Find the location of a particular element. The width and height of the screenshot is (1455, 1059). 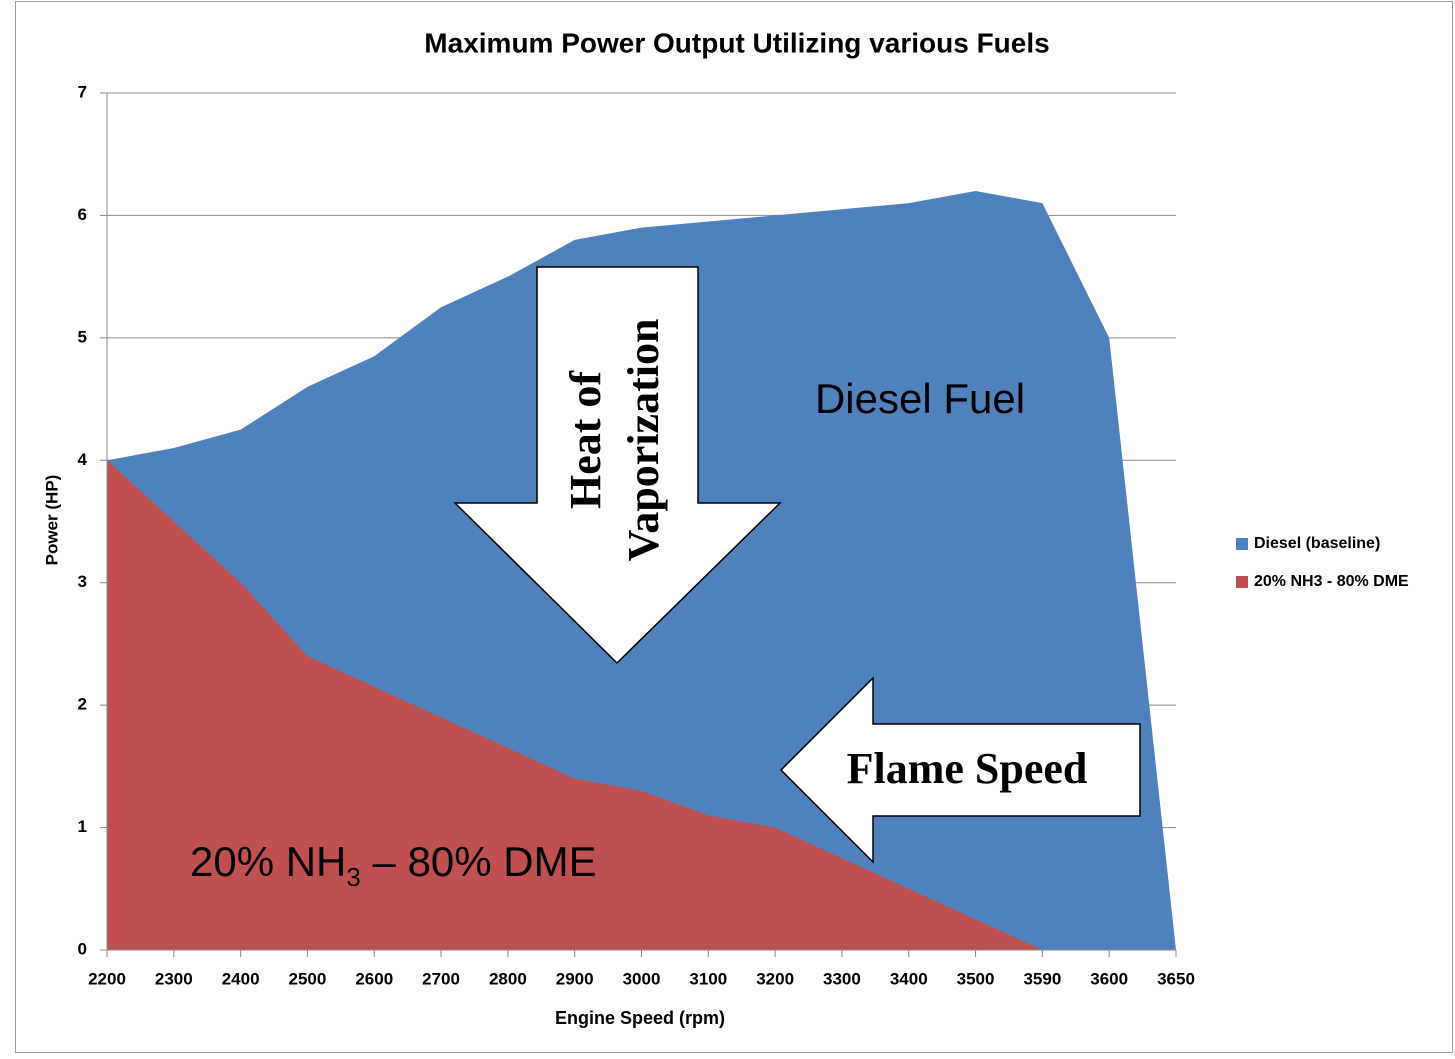

y-tick-label: 7 is located at coordinates (82, 91).